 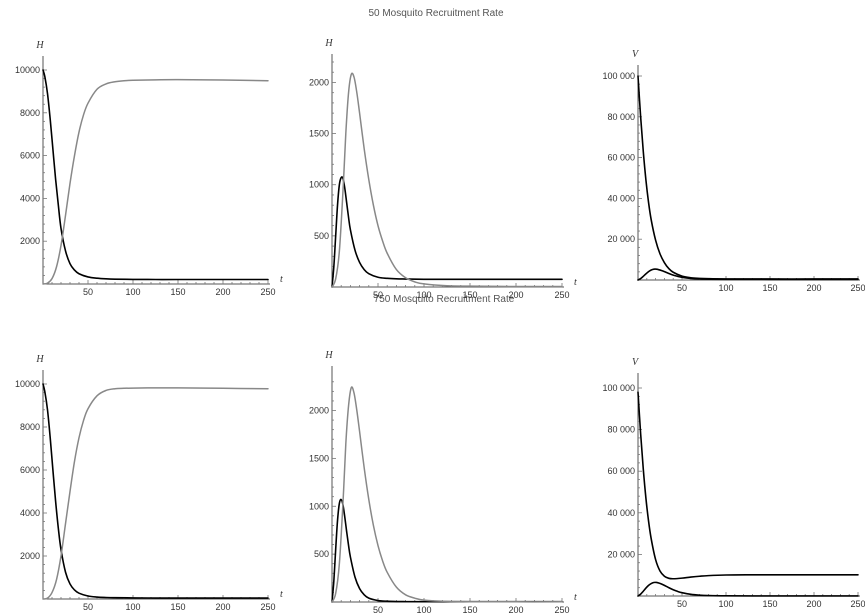 What do you see at coordinates (436, 13) in the screenshot?
I see `top-row-title: 50 Mosquito Recruitment Rate` at bounding box center [436, 13].